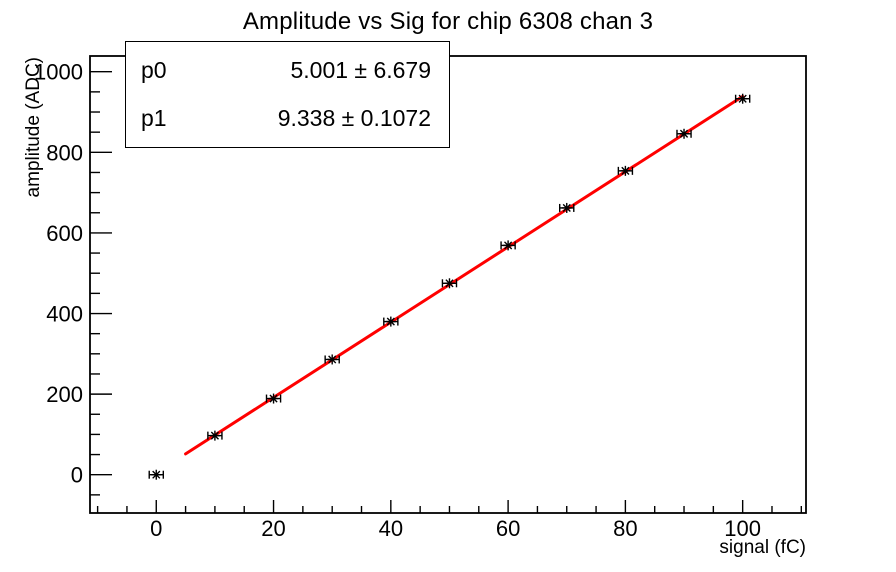 Image resolution: width=896 pixels, height=572 pixels. What do you see at coordinates (762, 547) in the screenshot?
I see `x-axis-title: signal (fC)` at bounding box center [762, 547].